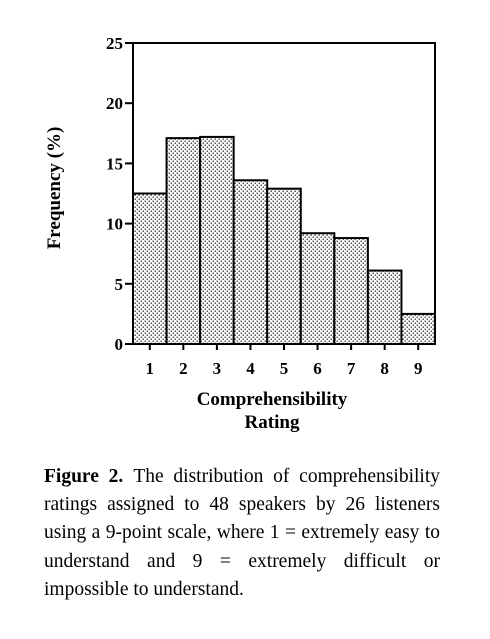  Describe the element at coordinates (119, 344) in the screenshot. I see `y-tick-label: 0` at that location.